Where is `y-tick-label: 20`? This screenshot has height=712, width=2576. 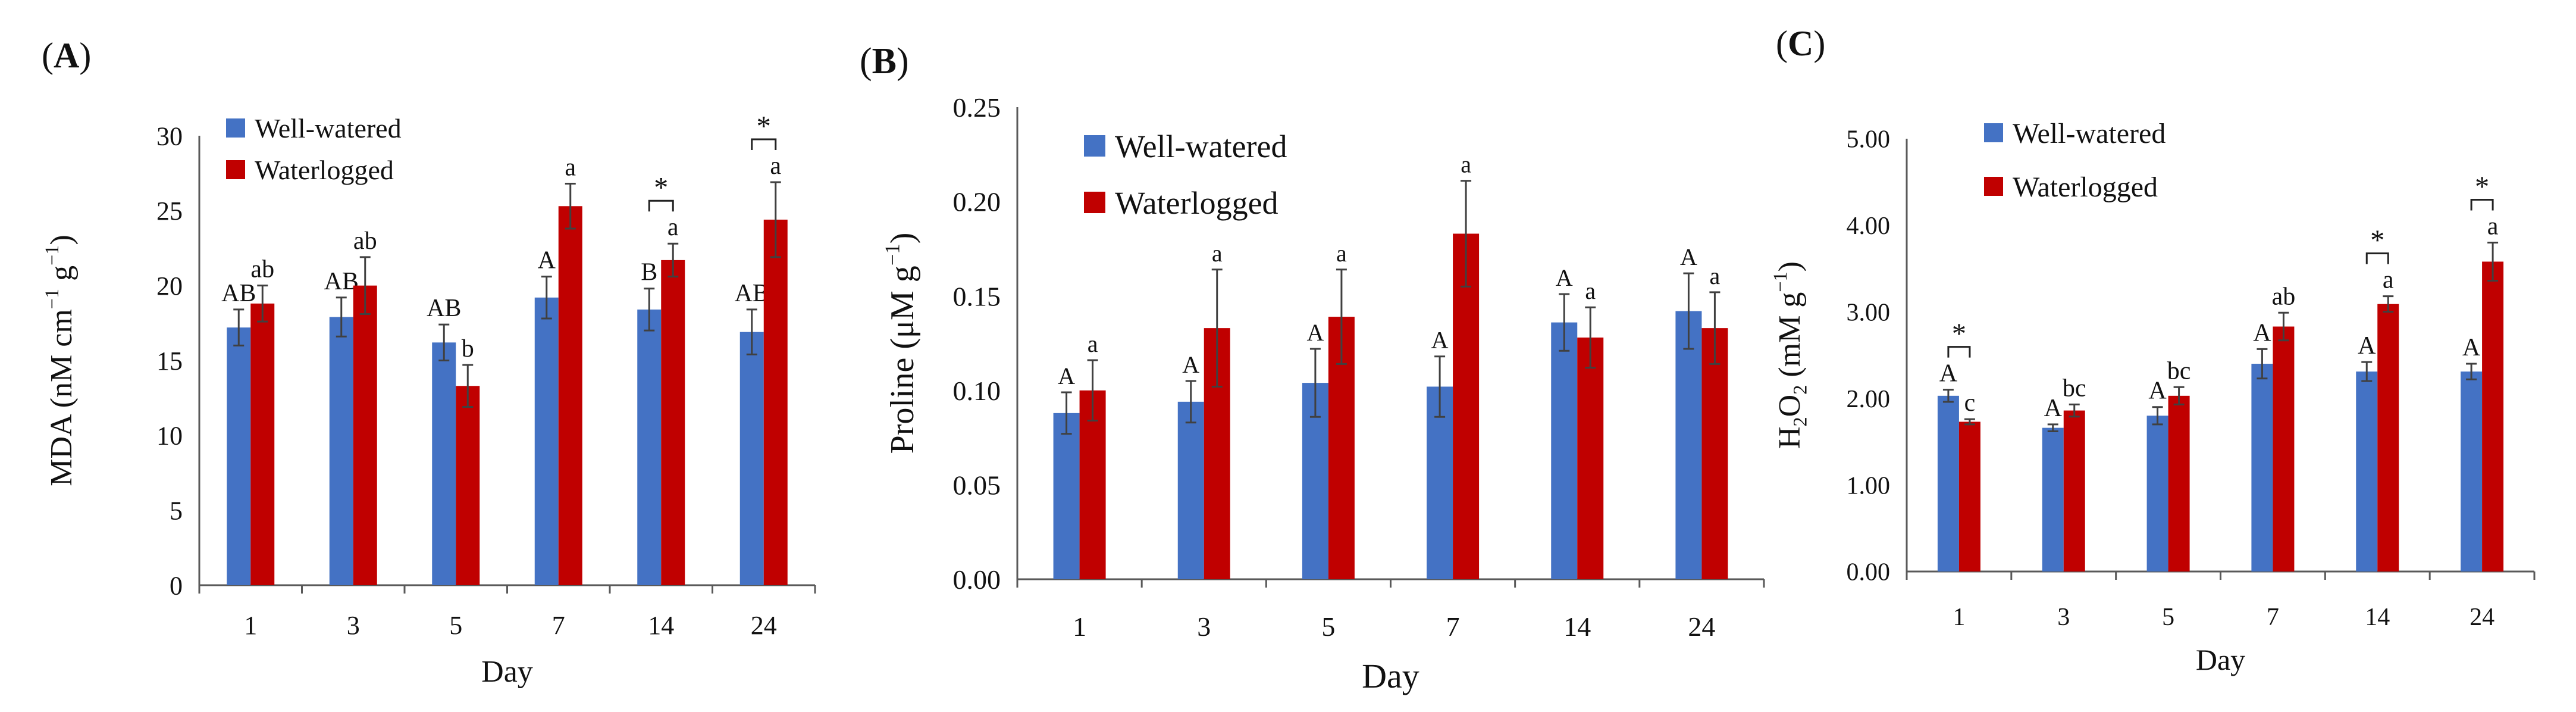 y-tick-label: 20 is located at coordinates (169, 286).